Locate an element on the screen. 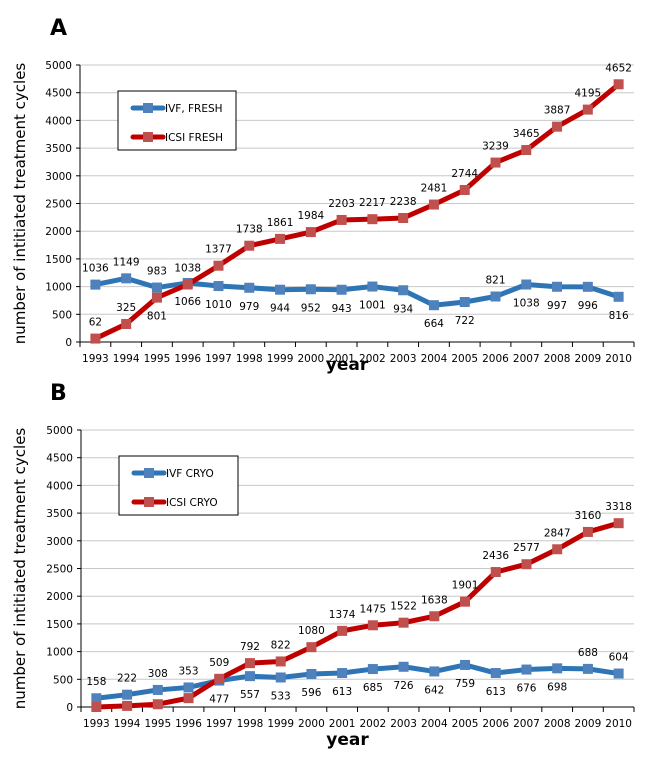 The height and width of the screenshot is (780, 650). x-tick-label: 1995 is located at coordinates (157, 724).